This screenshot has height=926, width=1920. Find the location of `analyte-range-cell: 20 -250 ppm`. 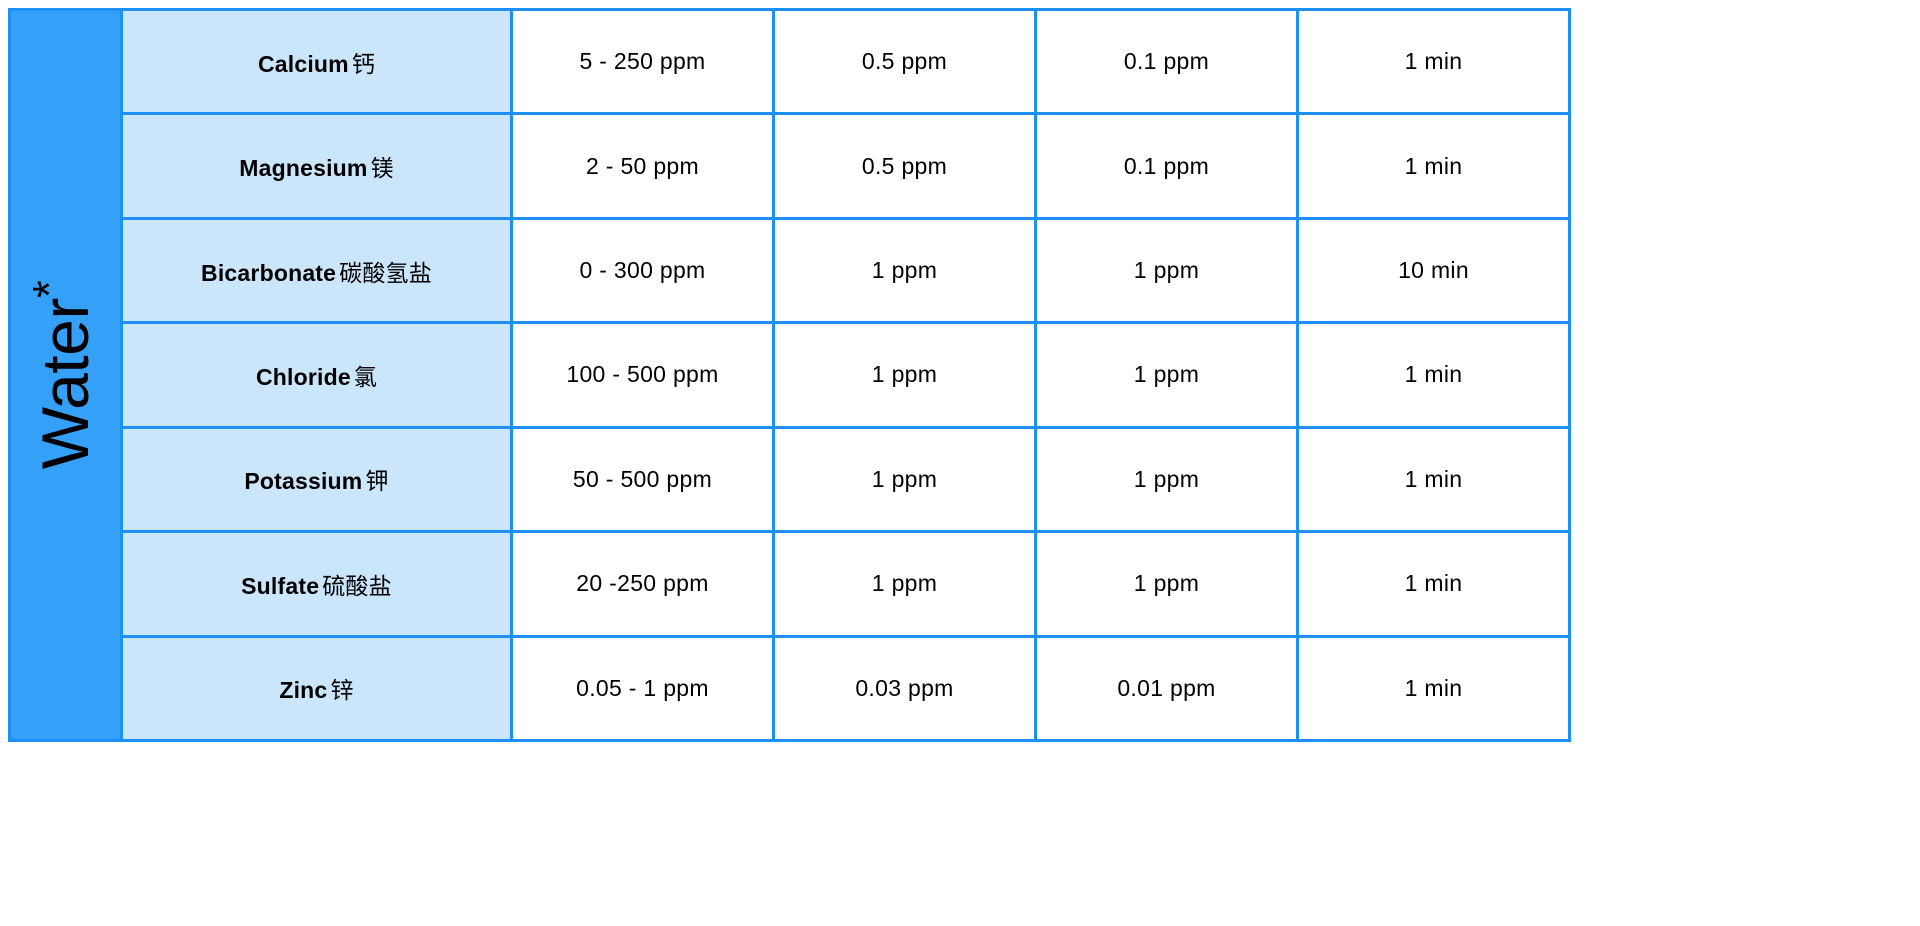

analyte-range-cell: 20 -250 ppm is located at coordinates (642, 584).